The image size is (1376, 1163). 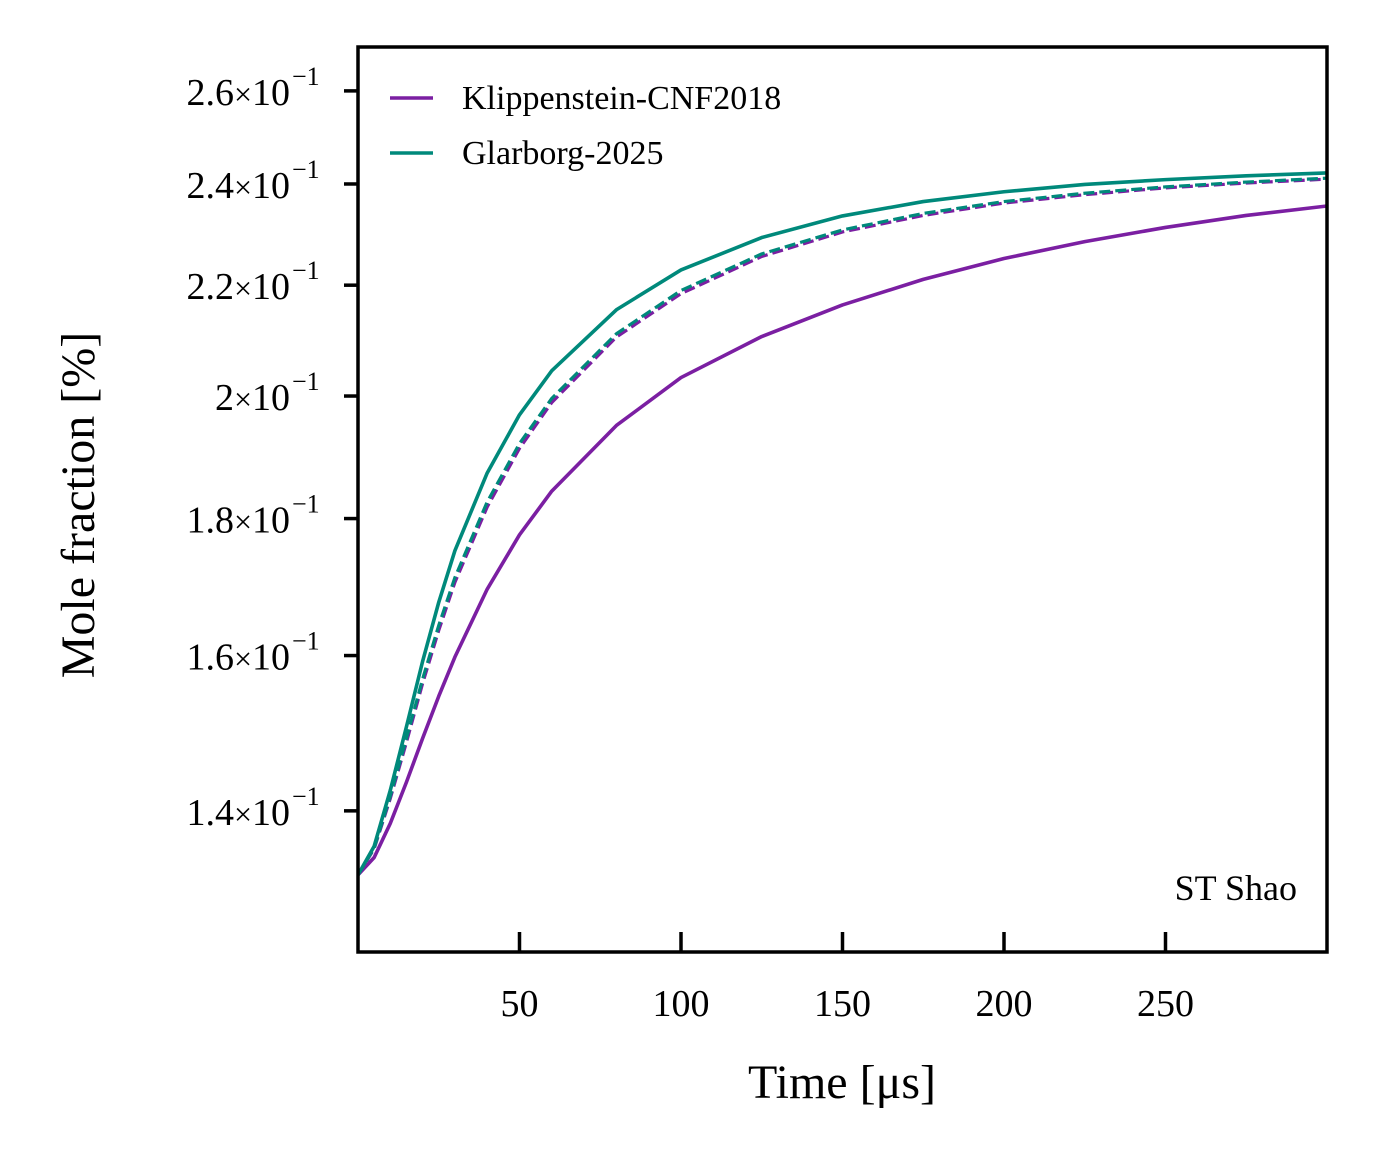 I want to click on y-tick-label: 2.6×10, so click(x=238, y=93).